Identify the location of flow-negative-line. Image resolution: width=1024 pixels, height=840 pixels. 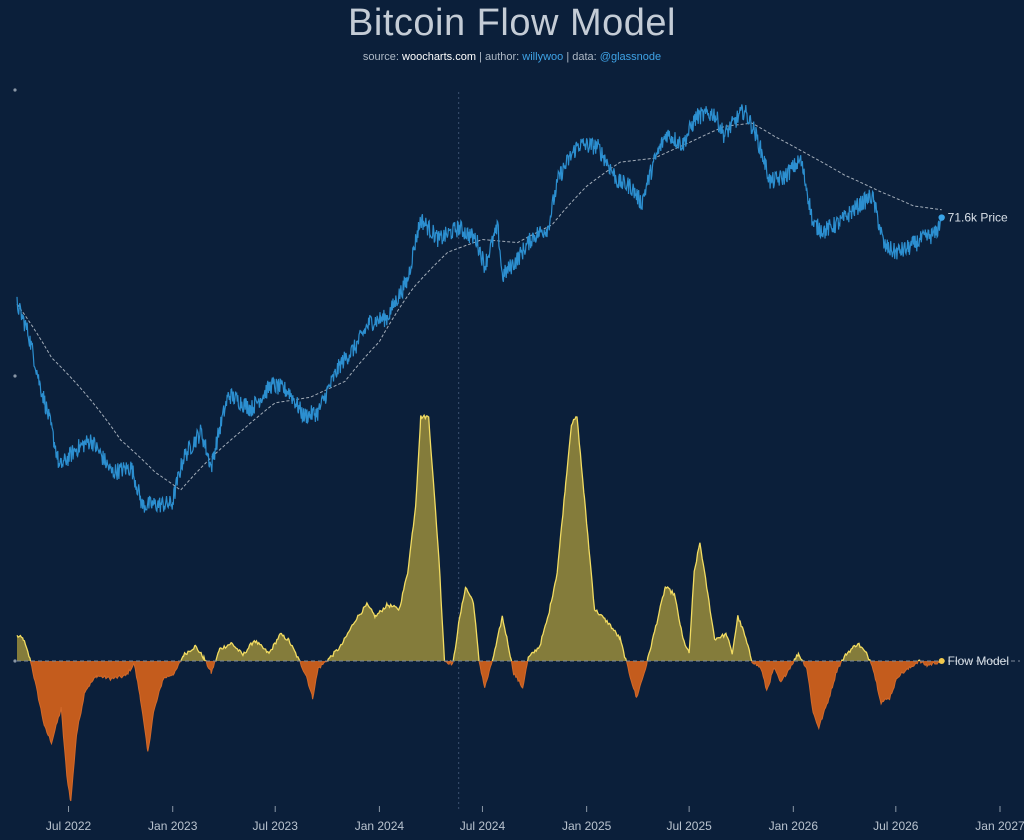
(485, 731).